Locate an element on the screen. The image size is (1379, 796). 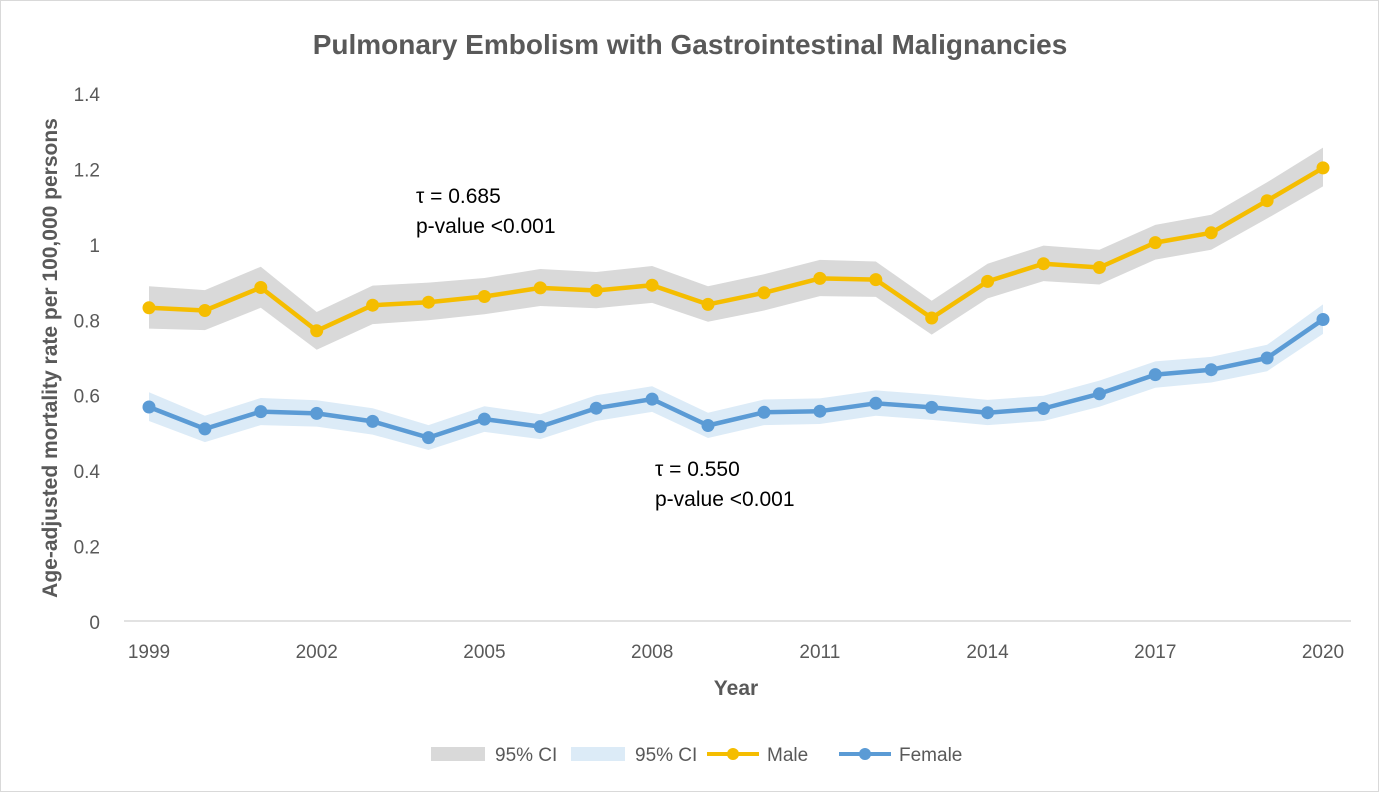
series-line-female is located at coordinates (736, 378).